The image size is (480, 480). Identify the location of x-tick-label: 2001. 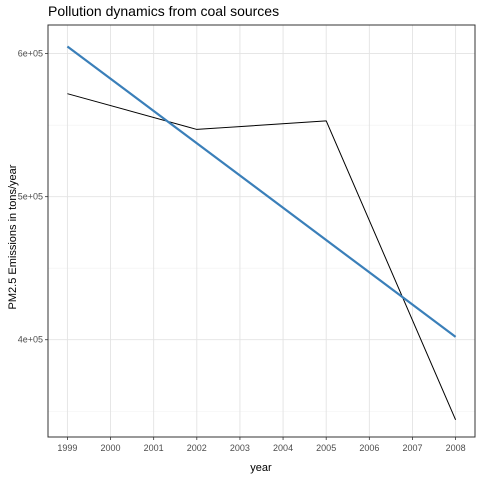
(154, 448).